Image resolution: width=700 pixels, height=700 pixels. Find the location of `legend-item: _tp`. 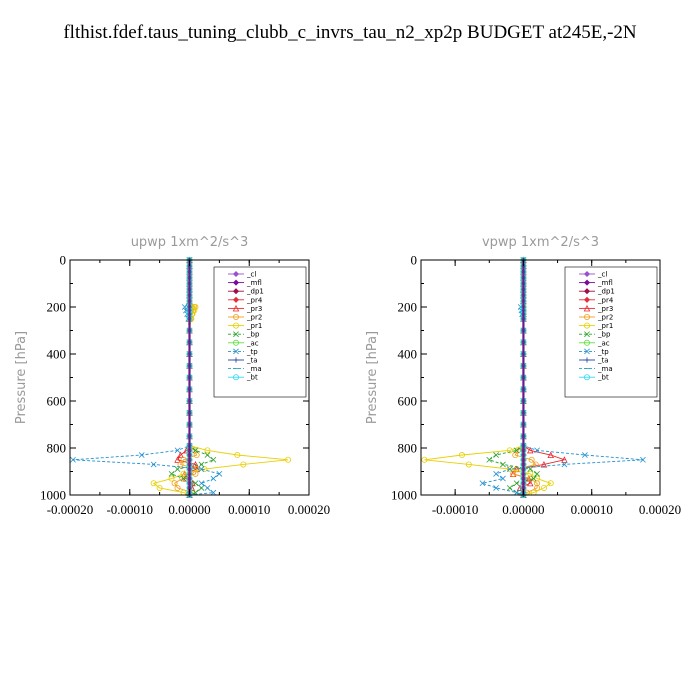

legend-item: _tp is located at coordinates (594, 352).